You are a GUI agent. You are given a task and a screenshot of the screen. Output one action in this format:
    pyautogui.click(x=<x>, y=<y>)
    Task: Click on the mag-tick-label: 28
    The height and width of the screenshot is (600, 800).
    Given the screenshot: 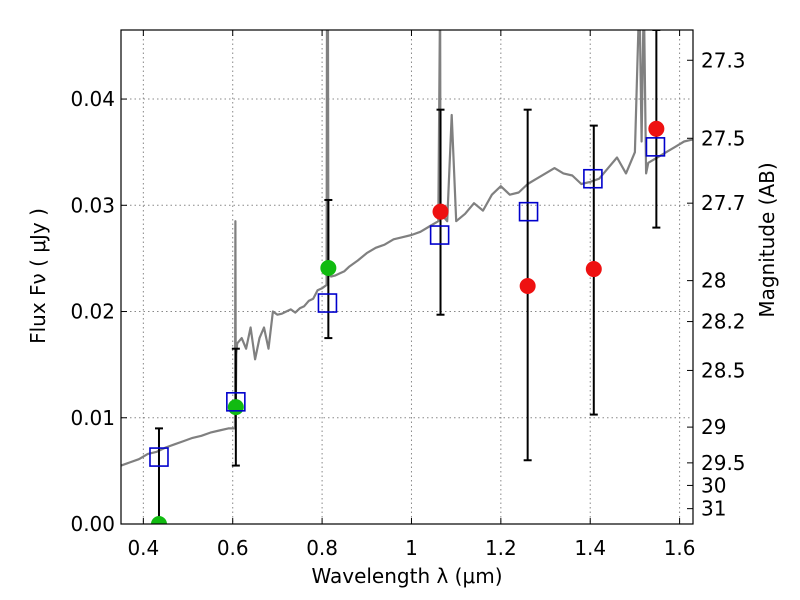 What is the action you would take?
    pyautogui.click(x=713, y=281)
    